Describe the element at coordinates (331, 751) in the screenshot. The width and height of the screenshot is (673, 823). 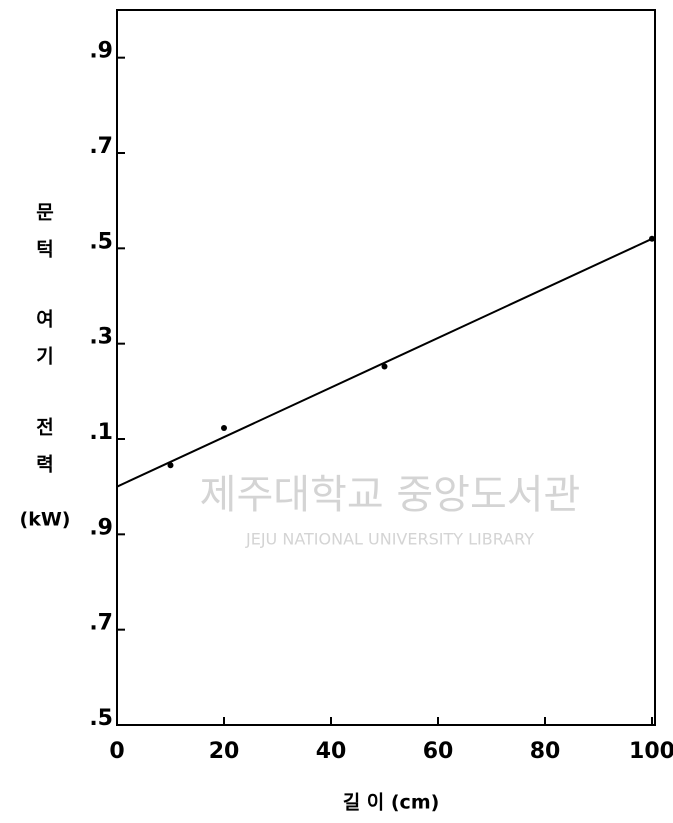
I see `x-tick-label: 40` at that location.